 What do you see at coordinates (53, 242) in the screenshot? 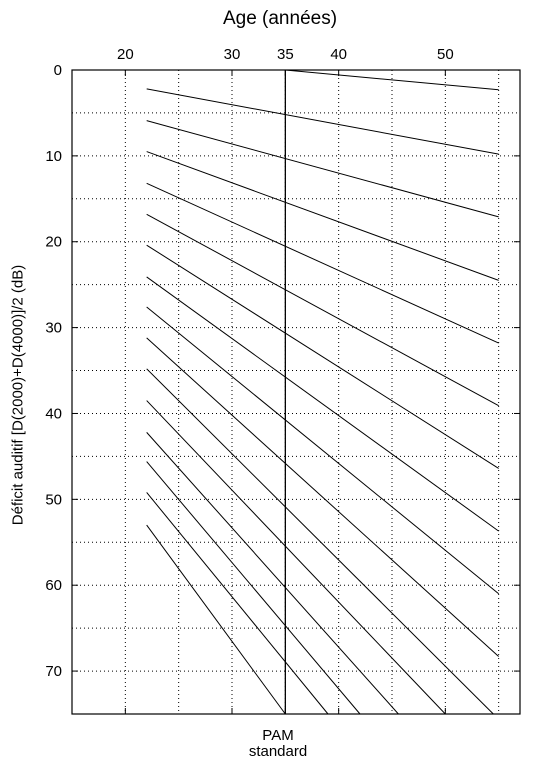
I see `y-tick-label: 20` at bounding box center [53, 242].